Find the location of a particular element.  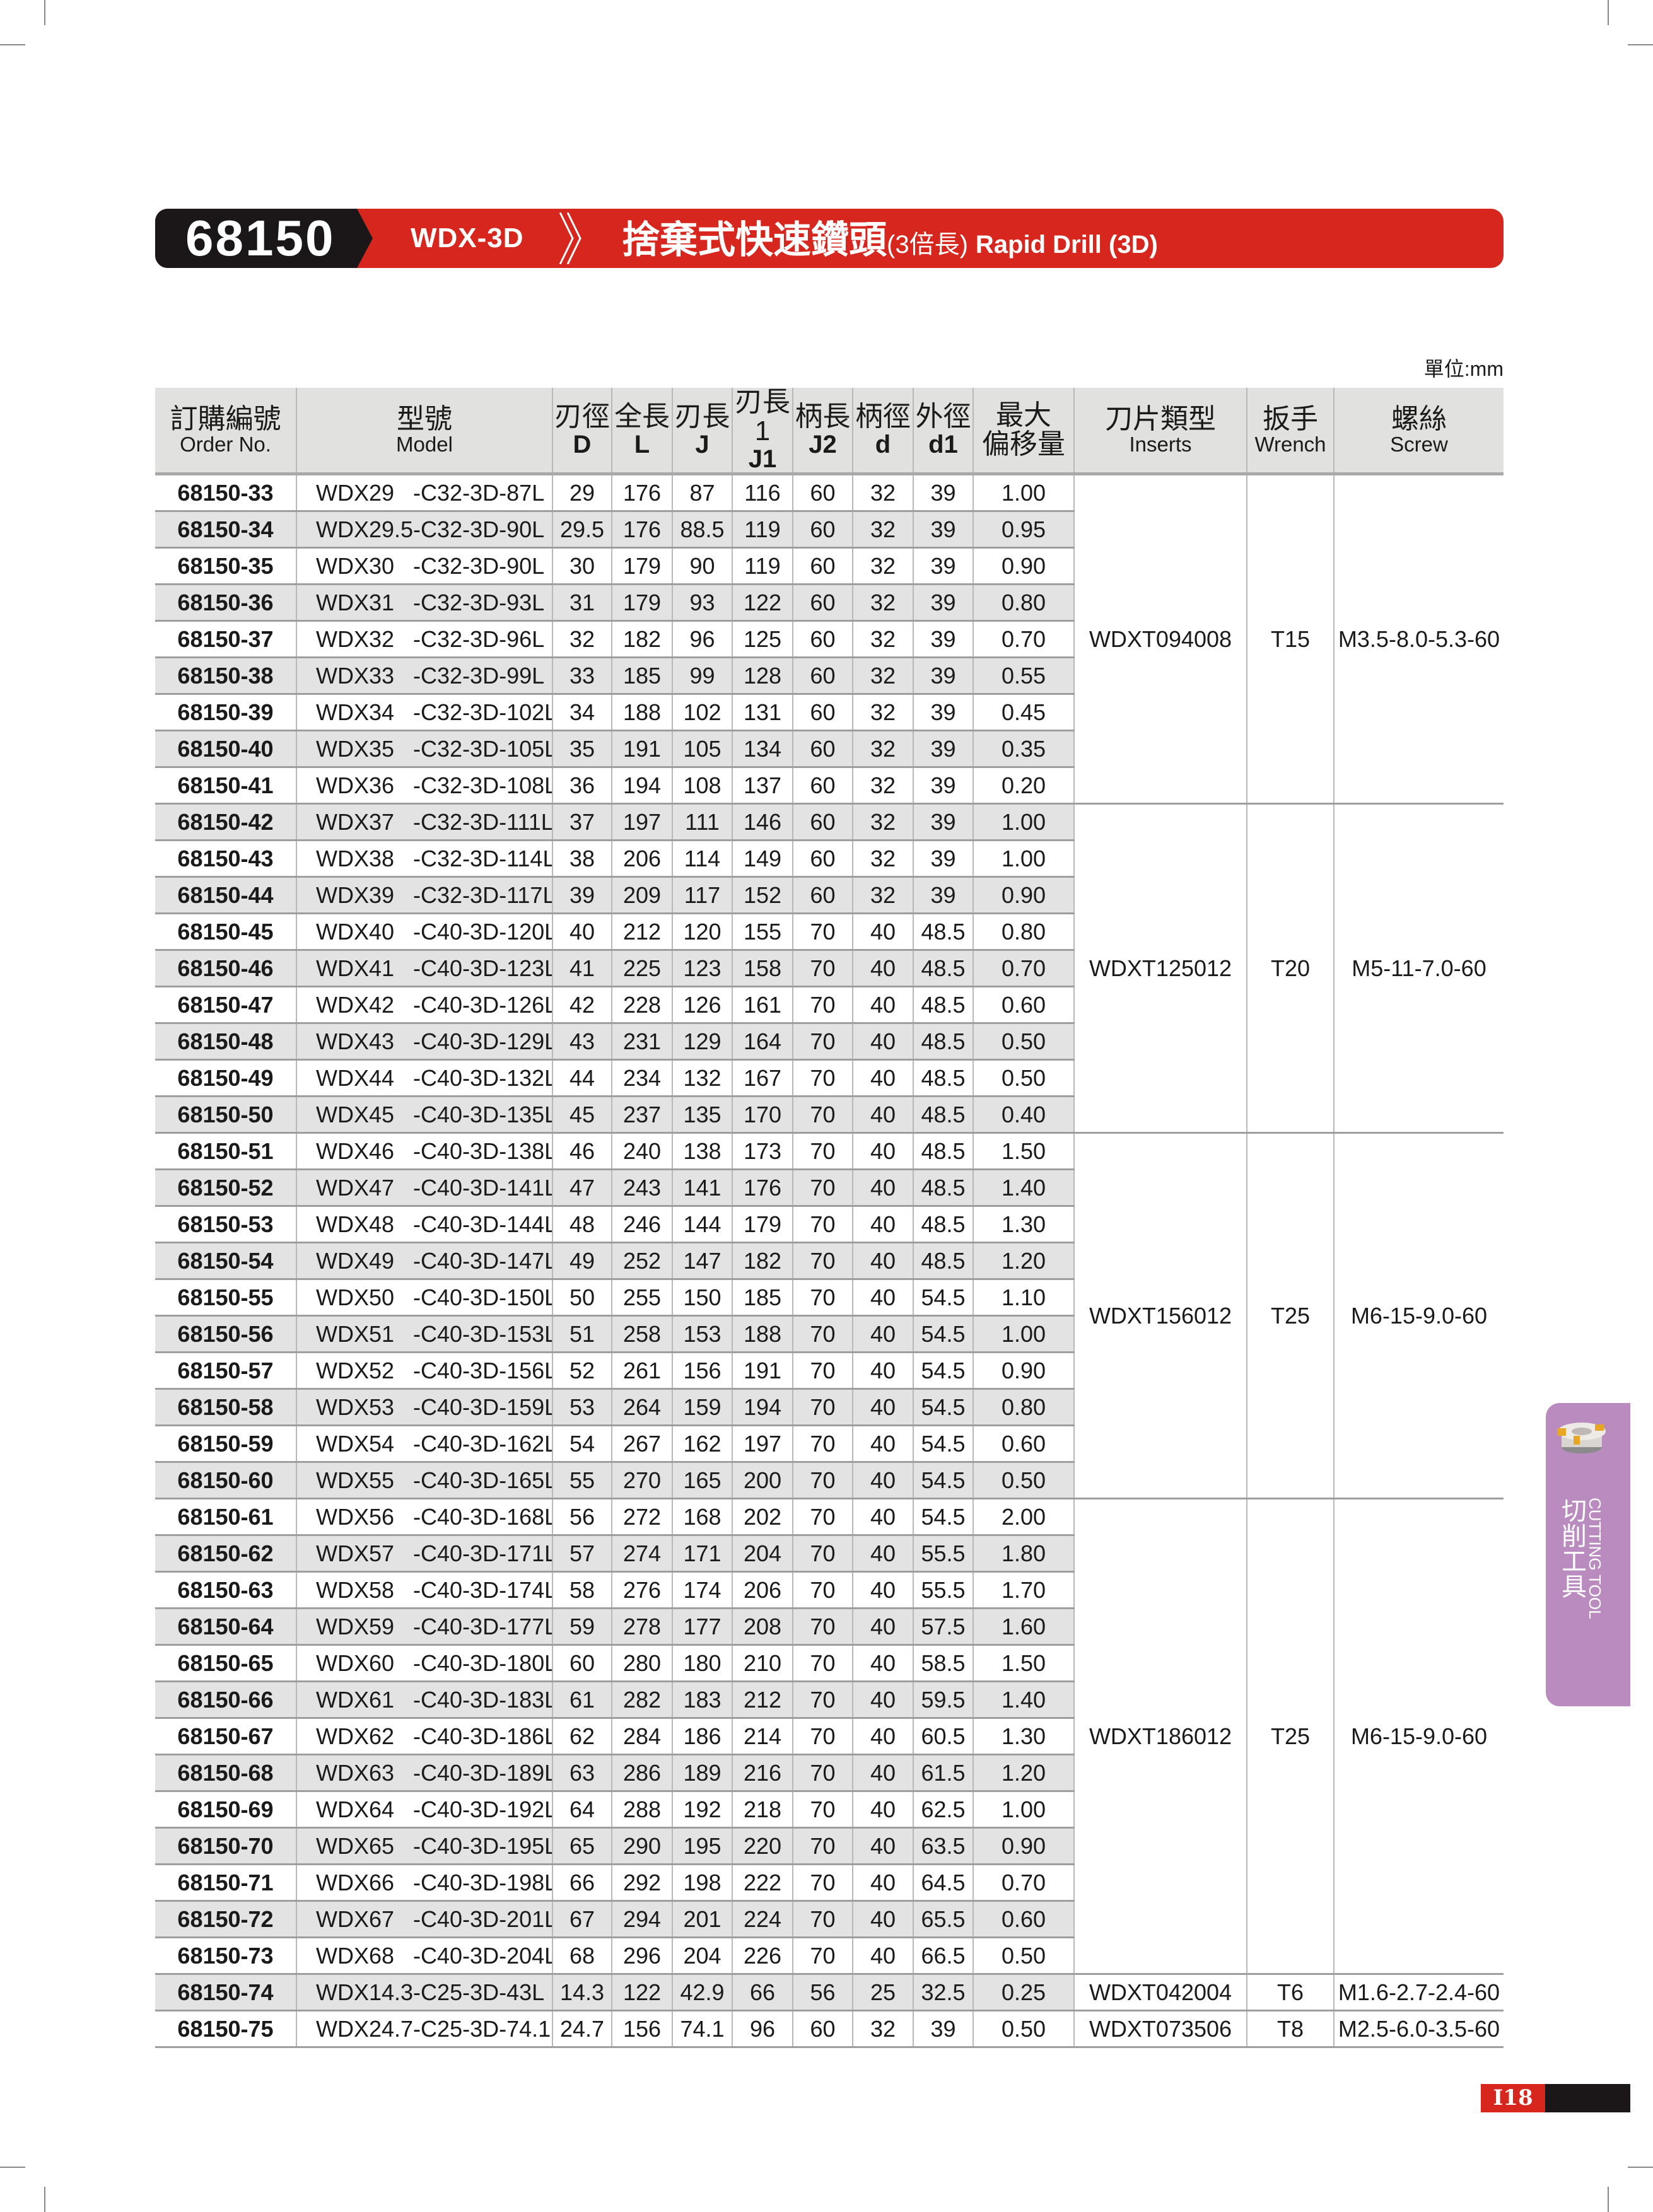

order-no: 68150-61 is located at coordinates (226, 1517).